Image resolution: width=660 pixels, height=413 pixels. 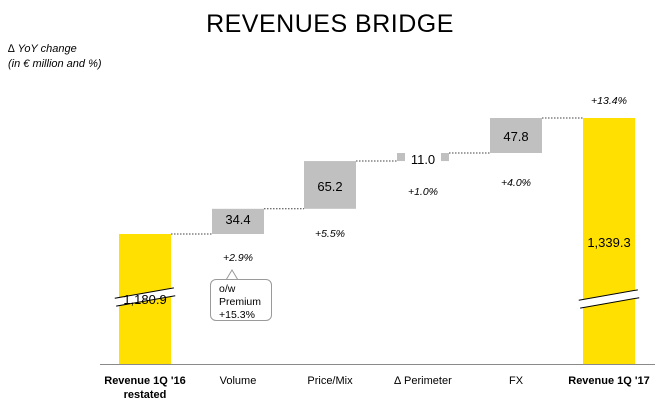 What do you see at coordinates (423, 192) in the screenshot?
I see `pct-label-perimeter: +1.0%` at bounding box center [423, 192].